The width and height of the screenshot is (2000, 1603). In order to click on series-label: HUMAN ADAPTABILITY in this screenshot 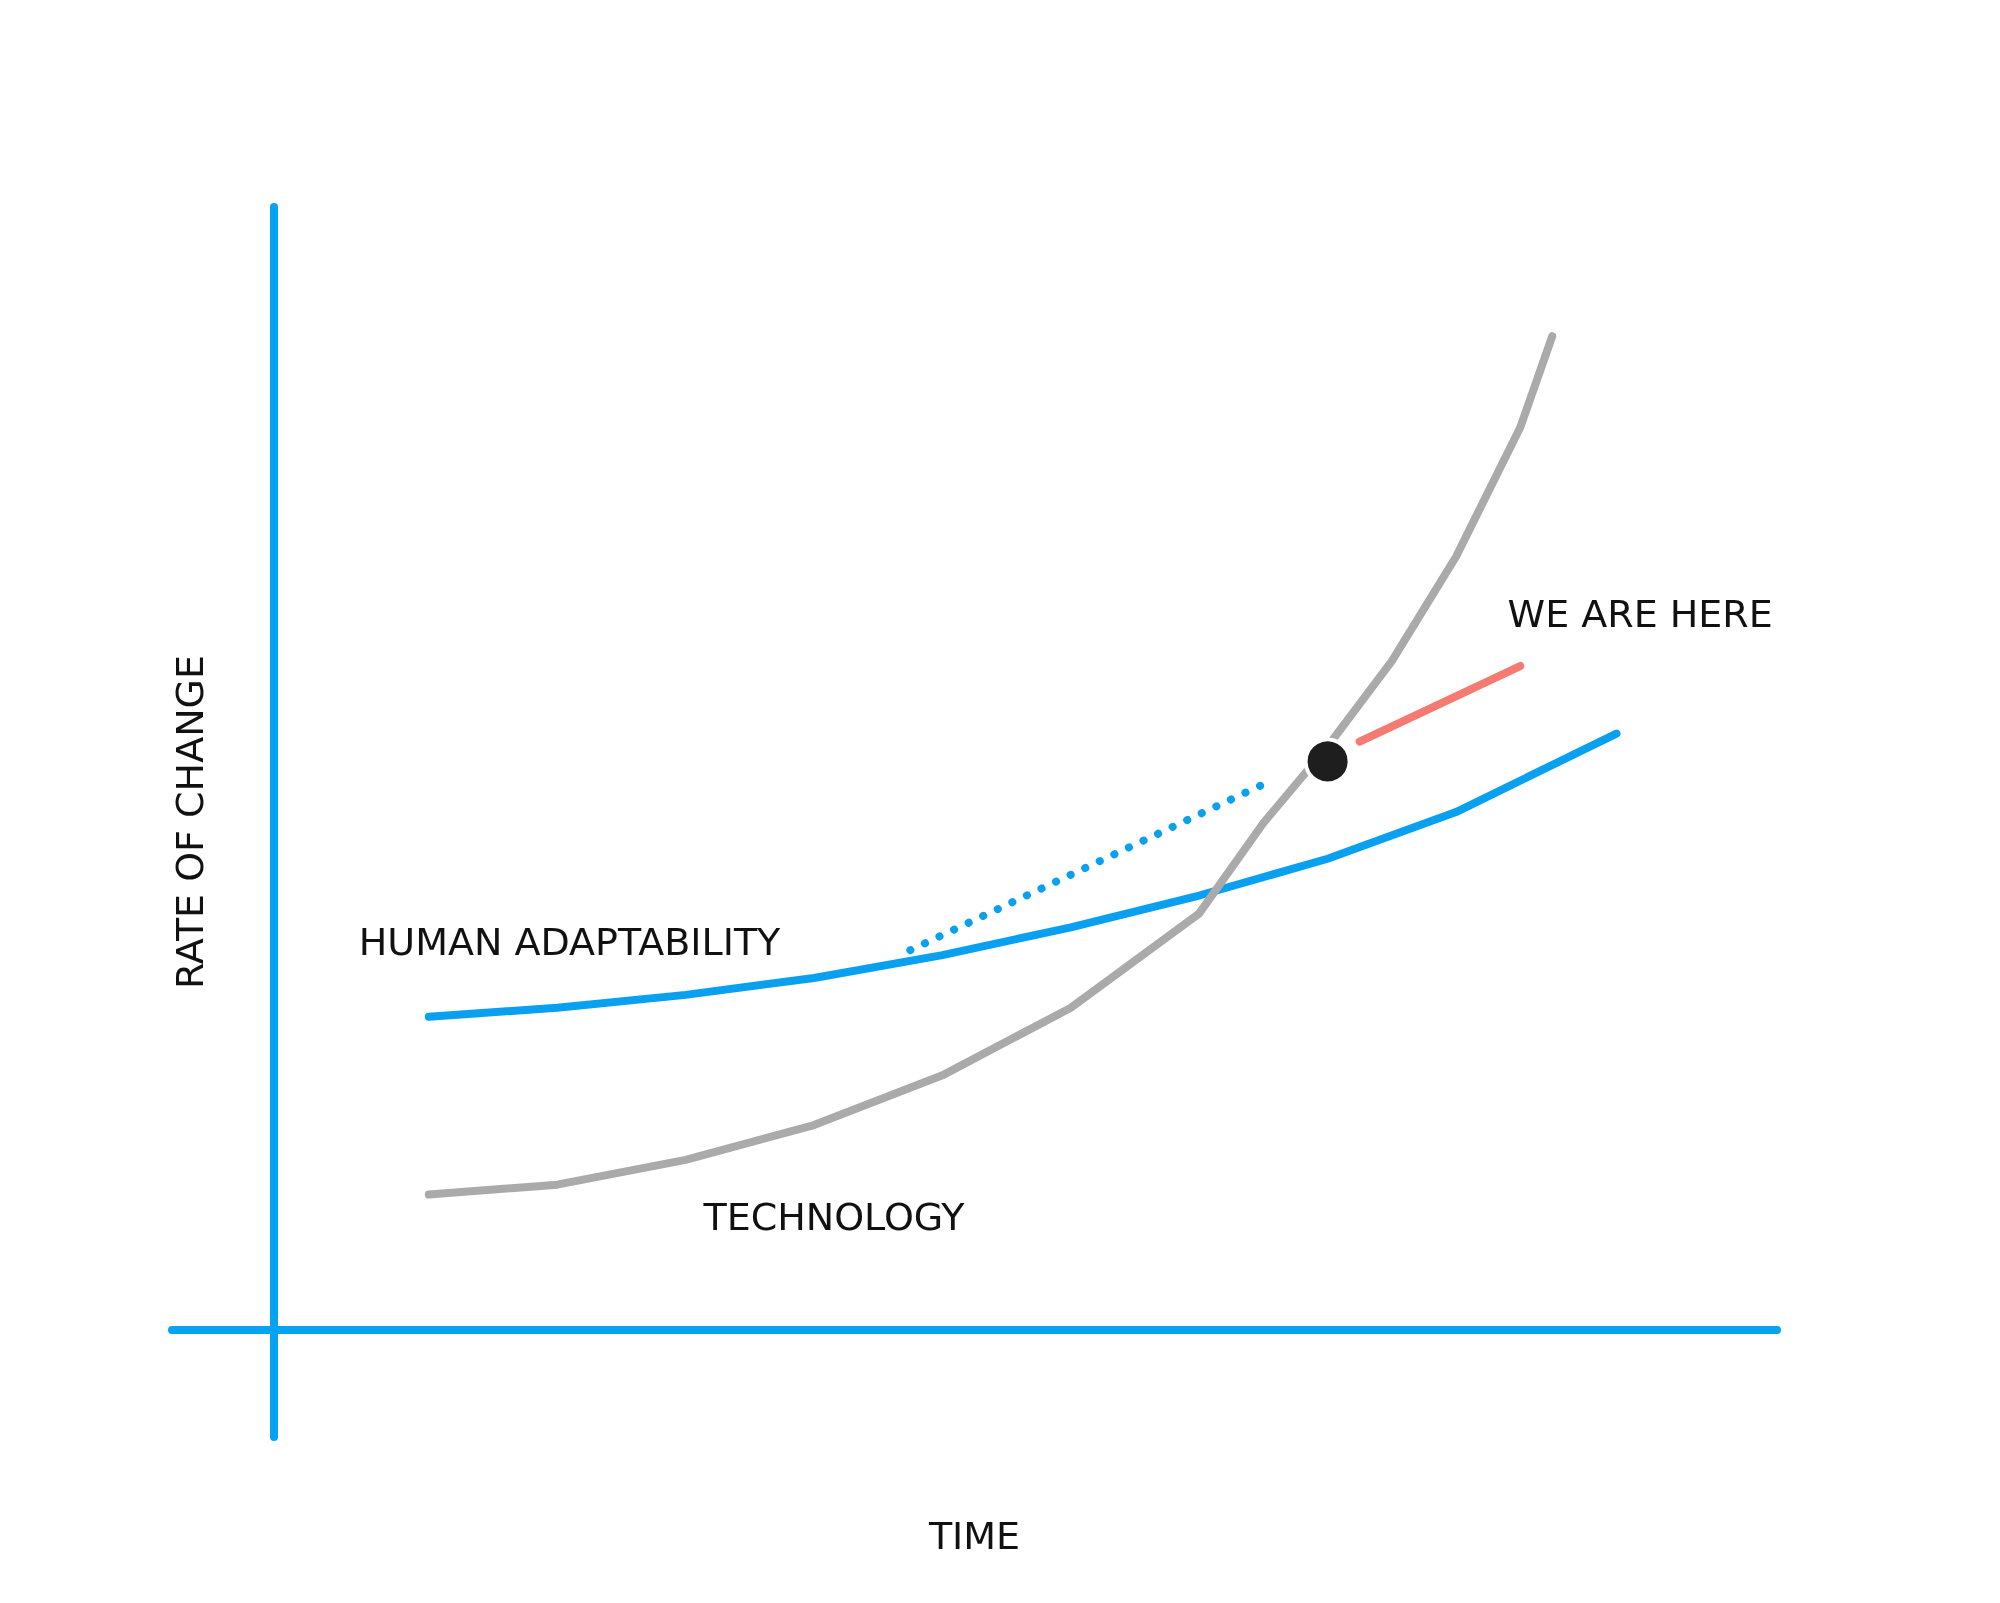, I will do `click(570, 941)`.